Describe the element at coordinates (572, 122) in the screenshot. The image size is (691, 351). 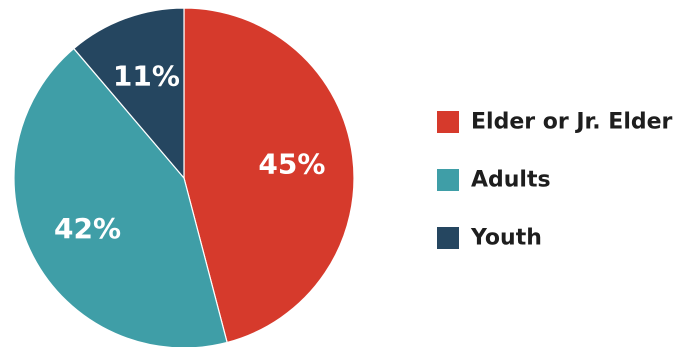
I see `legend-label-elder-or-jr-elder: Elder or Jr. Elder` at that location.